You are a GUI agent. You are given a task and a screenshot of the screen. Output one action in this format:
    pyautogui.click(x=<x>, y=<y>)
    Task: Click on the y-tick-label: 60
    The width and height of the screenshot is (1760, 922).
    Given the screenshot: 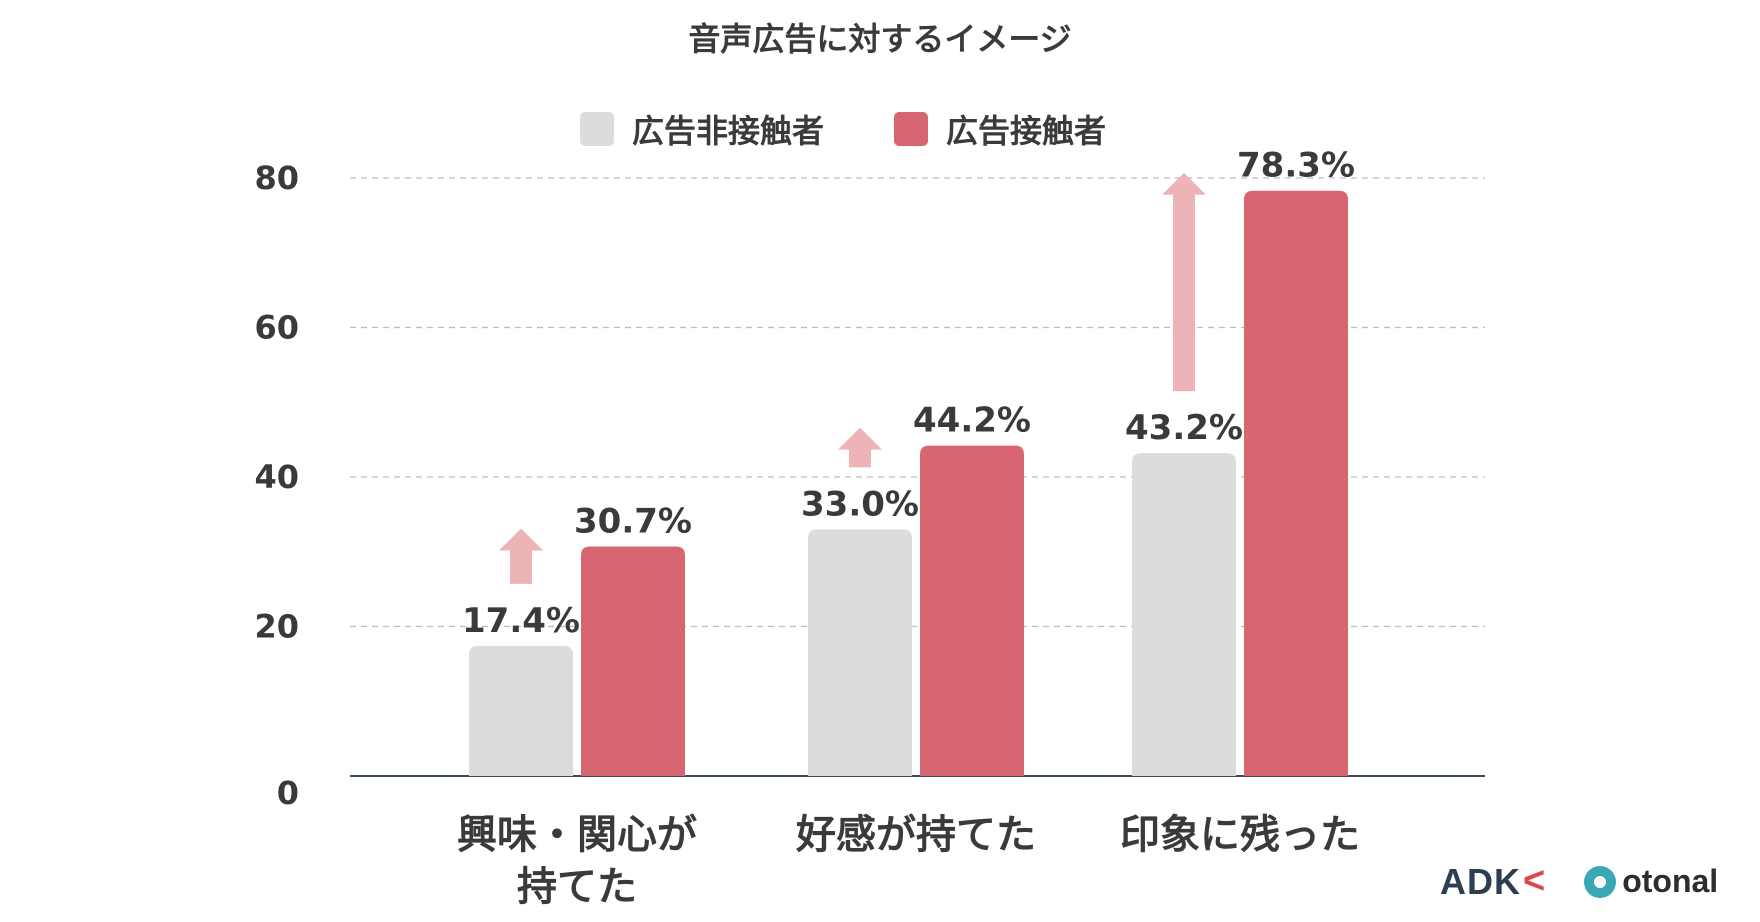 What is the action you would take?
    pyautogui.click(x=276, y=328)
    